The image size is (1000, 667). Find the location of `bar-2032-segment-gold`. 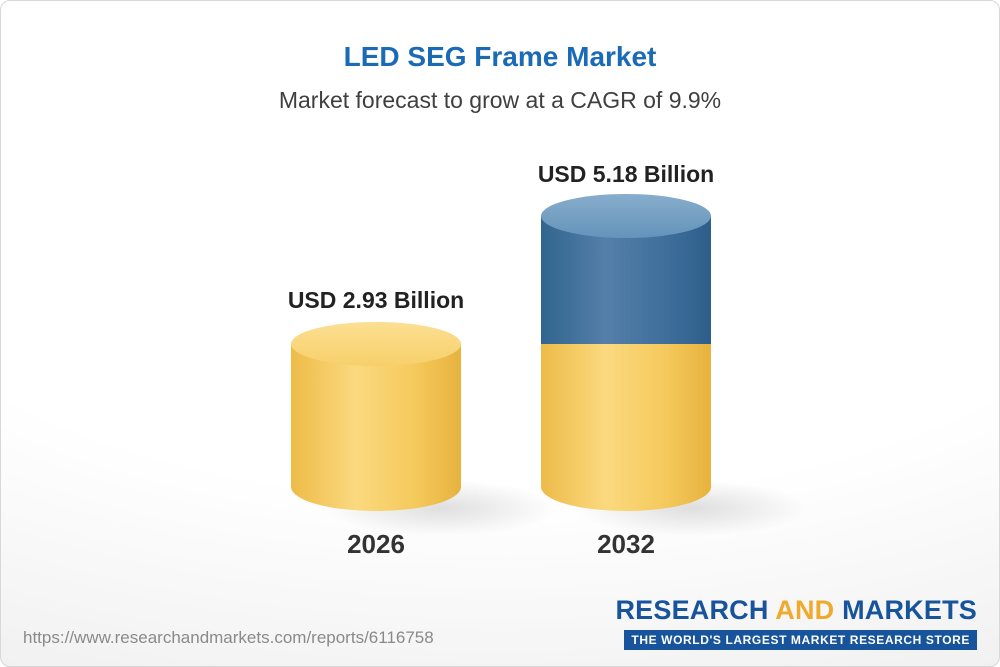

bar-2032-segment-gold is located at coordinates (626, 427).